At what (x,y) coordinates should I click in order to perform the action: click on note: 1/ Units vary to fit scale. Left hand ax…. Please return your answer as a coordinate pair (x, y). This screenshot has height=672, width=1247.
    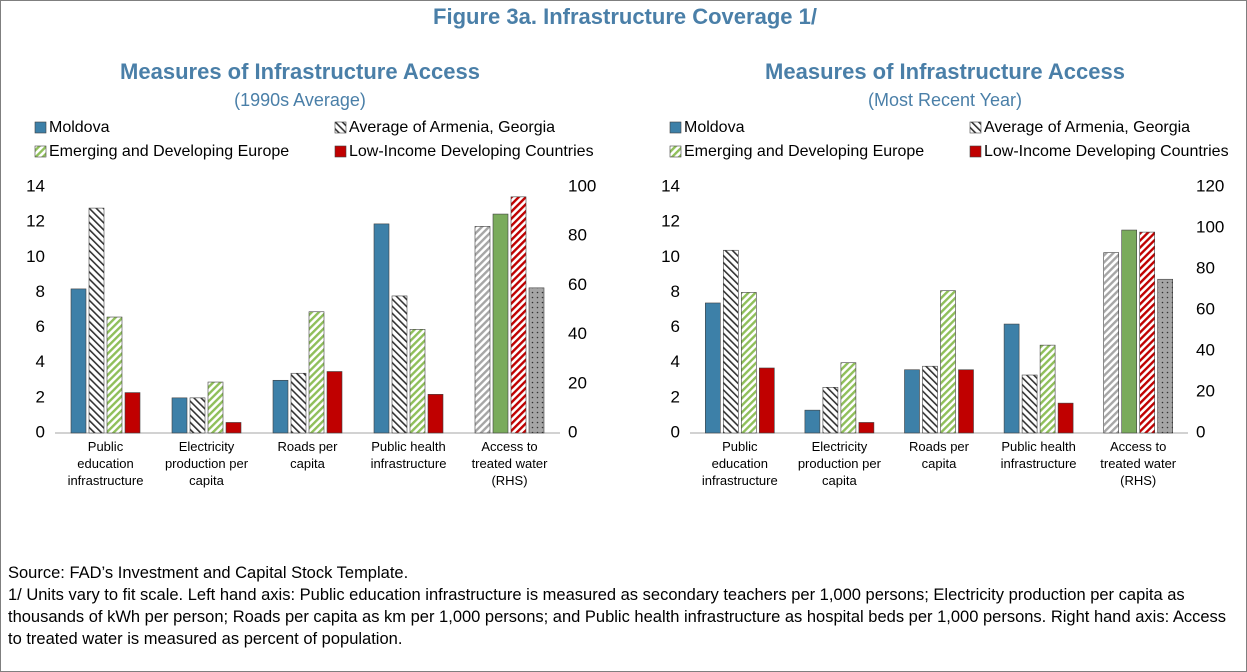
    Looking at the image, I should click on (617, 617).